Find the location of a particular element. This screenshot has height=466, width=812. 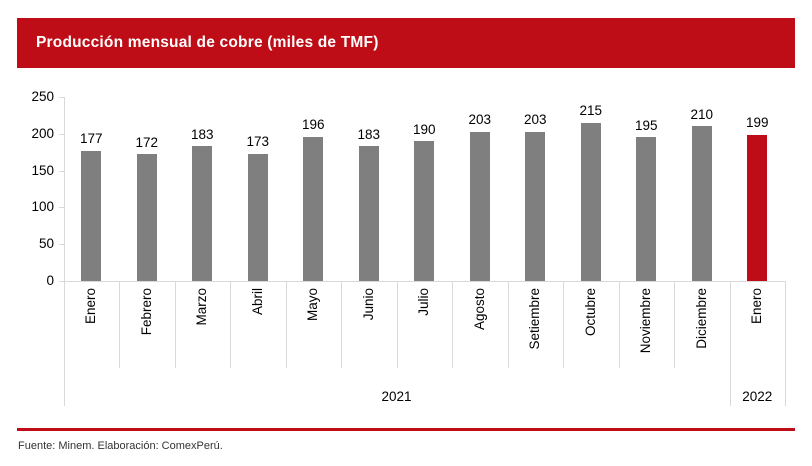

x-axis-category-label: Febrero is located at coordinates (146, 312).